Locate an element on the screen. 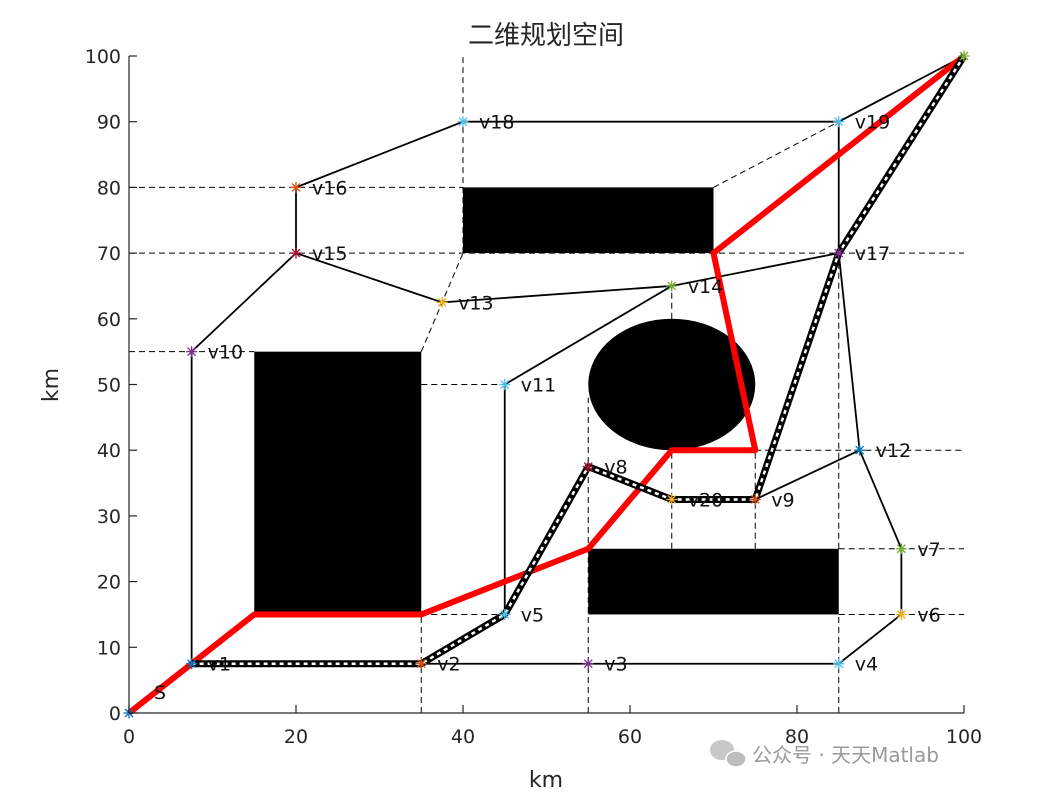 This screenshot has width=1055, height=796. node-v11-label: v11 is located at coordinates (538, 386).